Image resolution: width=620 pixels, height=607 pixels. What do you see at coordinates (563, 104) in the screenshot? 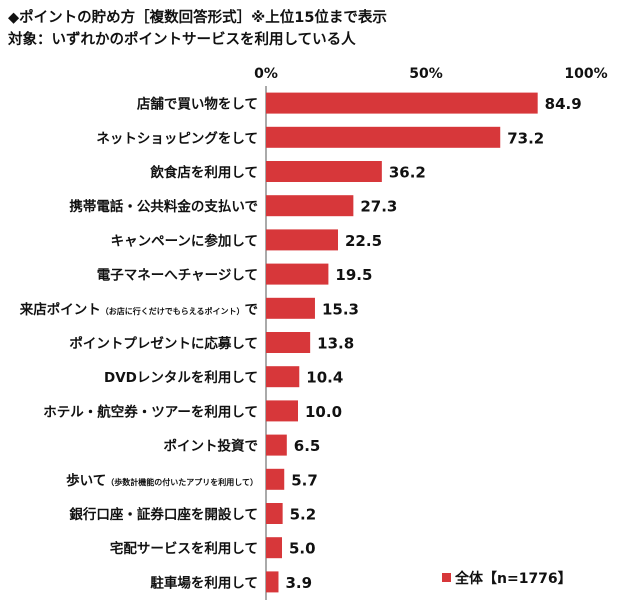
I see `value-label: 84.9` at bounding box center [563, 104].